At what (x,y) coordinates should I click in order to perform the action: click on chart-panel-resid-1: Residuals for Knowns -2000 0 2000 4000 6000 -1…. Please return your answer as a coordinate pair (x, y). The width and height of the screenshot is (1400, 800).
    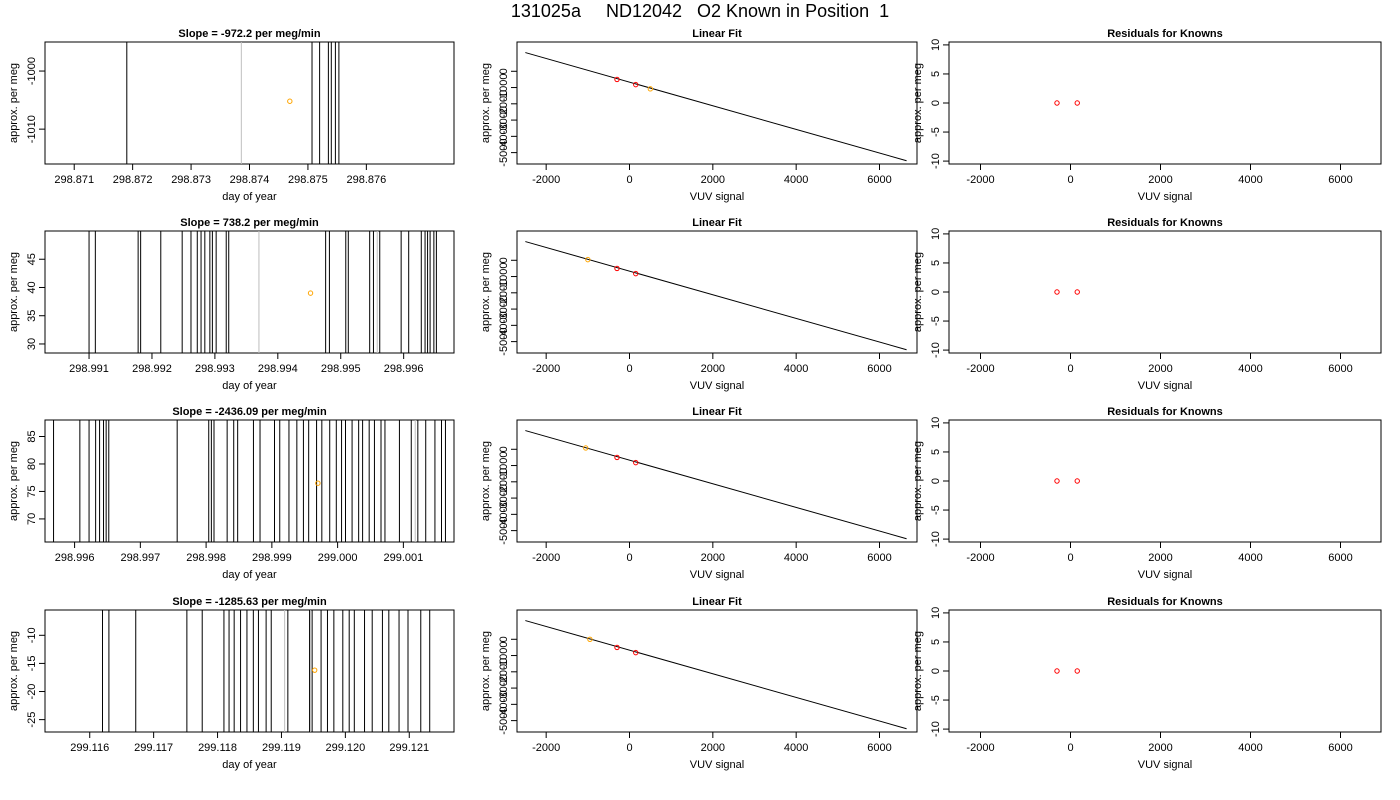
    Looking at the image, I should click on (1147, 115).